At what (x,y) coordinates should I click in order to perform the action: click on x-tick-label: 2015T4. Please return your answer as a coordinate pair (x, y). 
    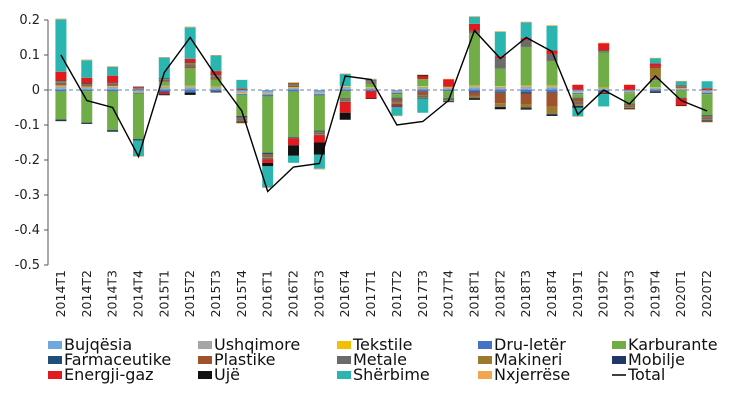
    Looking at the image, I should click on (241, 293).